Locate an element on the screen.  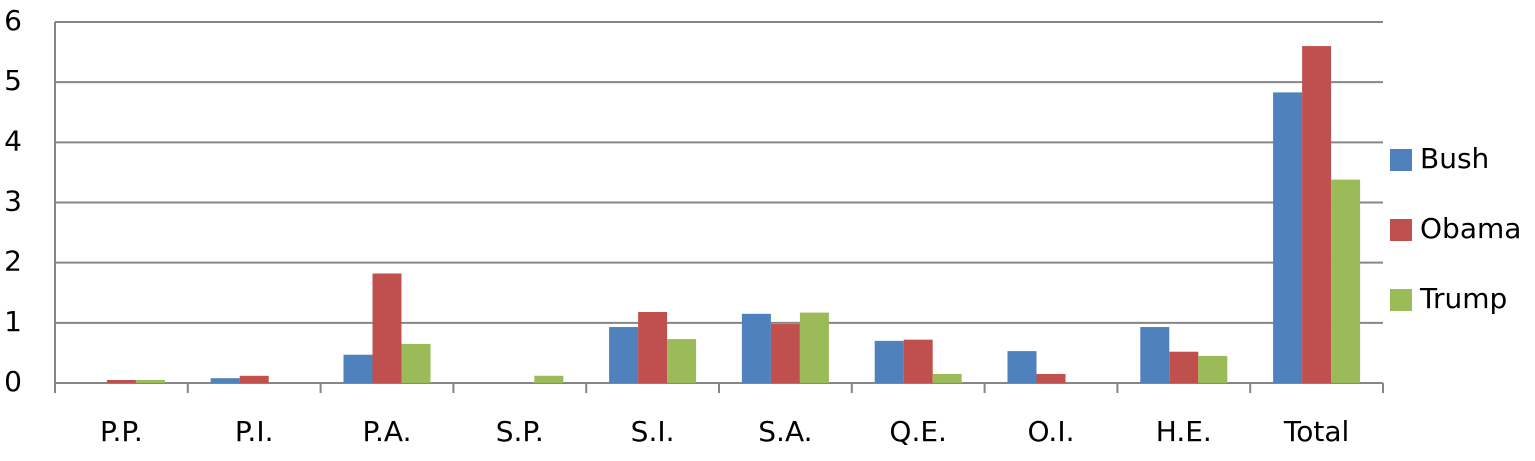
legend-label: Trump is located at coordinates (1463, 298).